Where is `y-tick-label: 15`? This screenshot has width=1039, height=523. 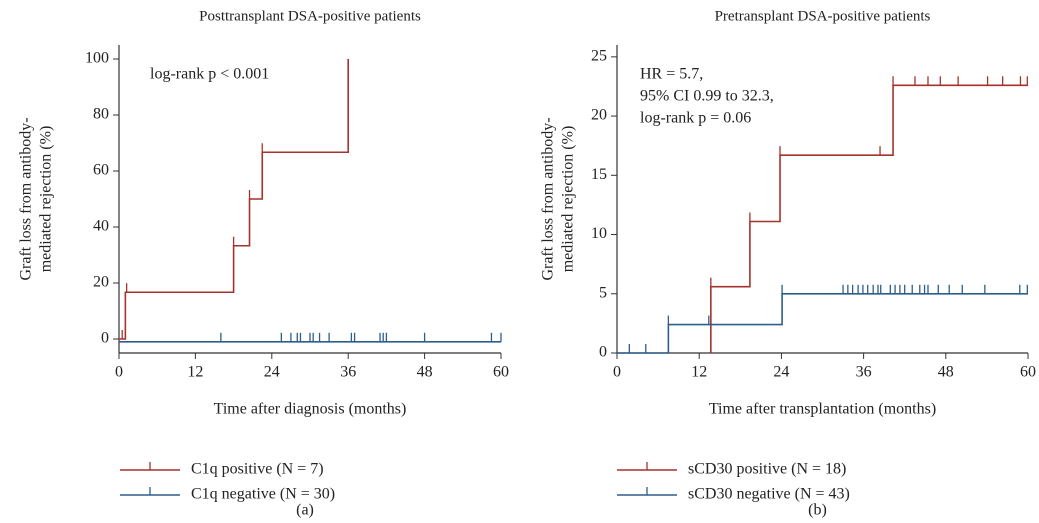 y-tick-label: 15 is located at coordinates (599, 174).